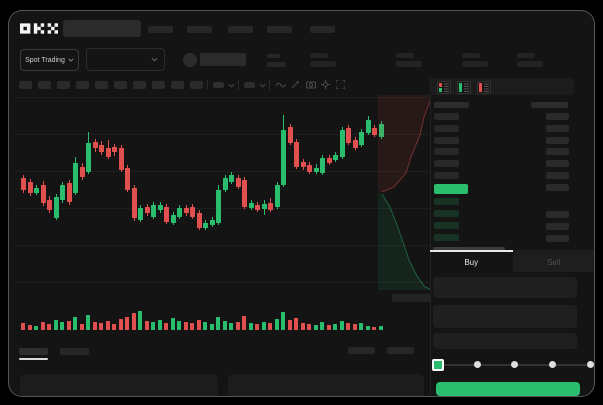 The height and width of the screenshot is (405, 603). Describe the element at coordinates (469, 248) in the screenshot. I see `orderbook-scrollbar` at that location.